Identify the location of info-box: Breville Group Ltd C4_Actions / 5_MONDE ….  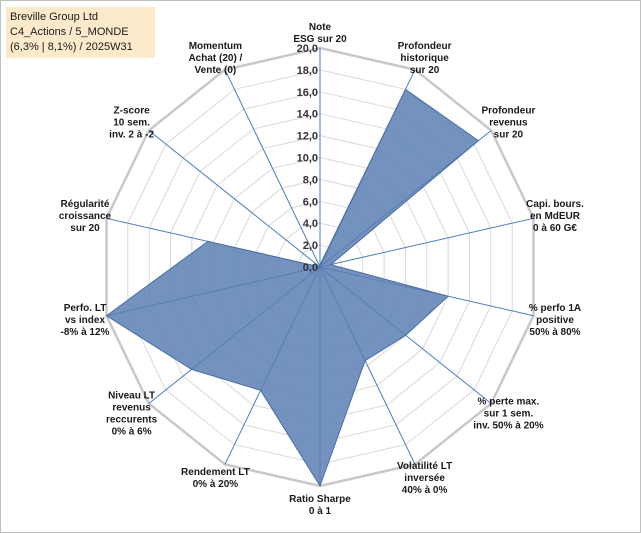
(80, 32).